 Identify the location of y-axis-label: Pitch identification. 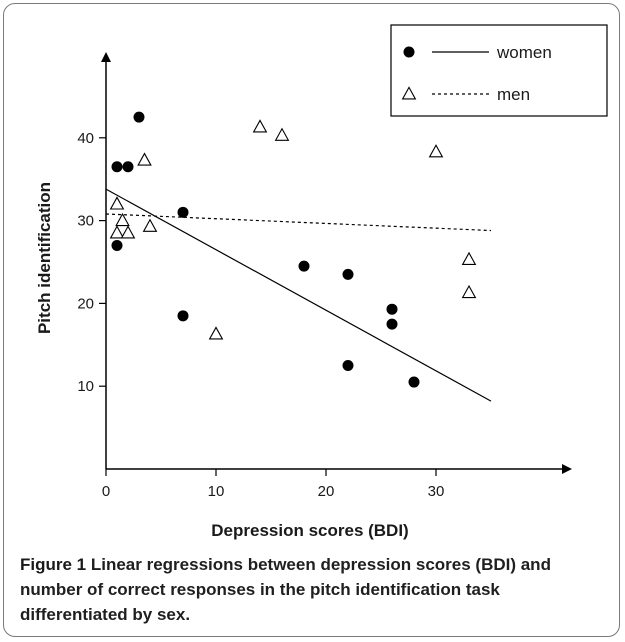
(44, 258).